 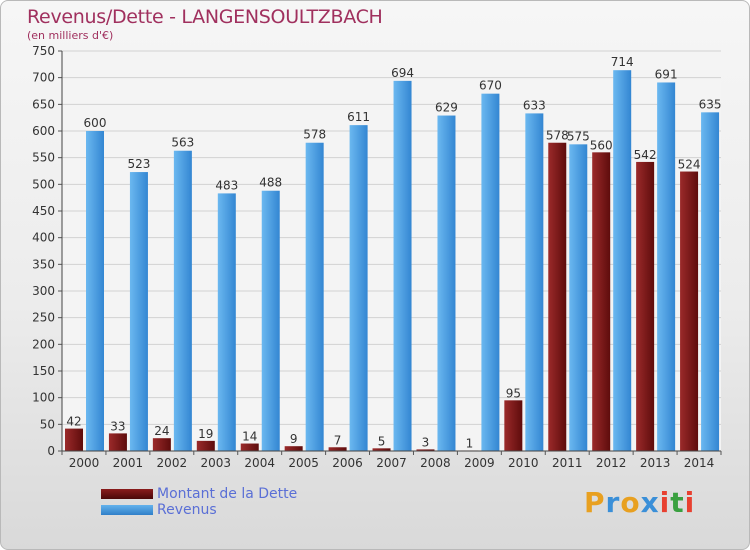 What do you see at coordinates (630, 502) in the screenshot?
I see `logo-letter: o` at bounding box center [630, 502].